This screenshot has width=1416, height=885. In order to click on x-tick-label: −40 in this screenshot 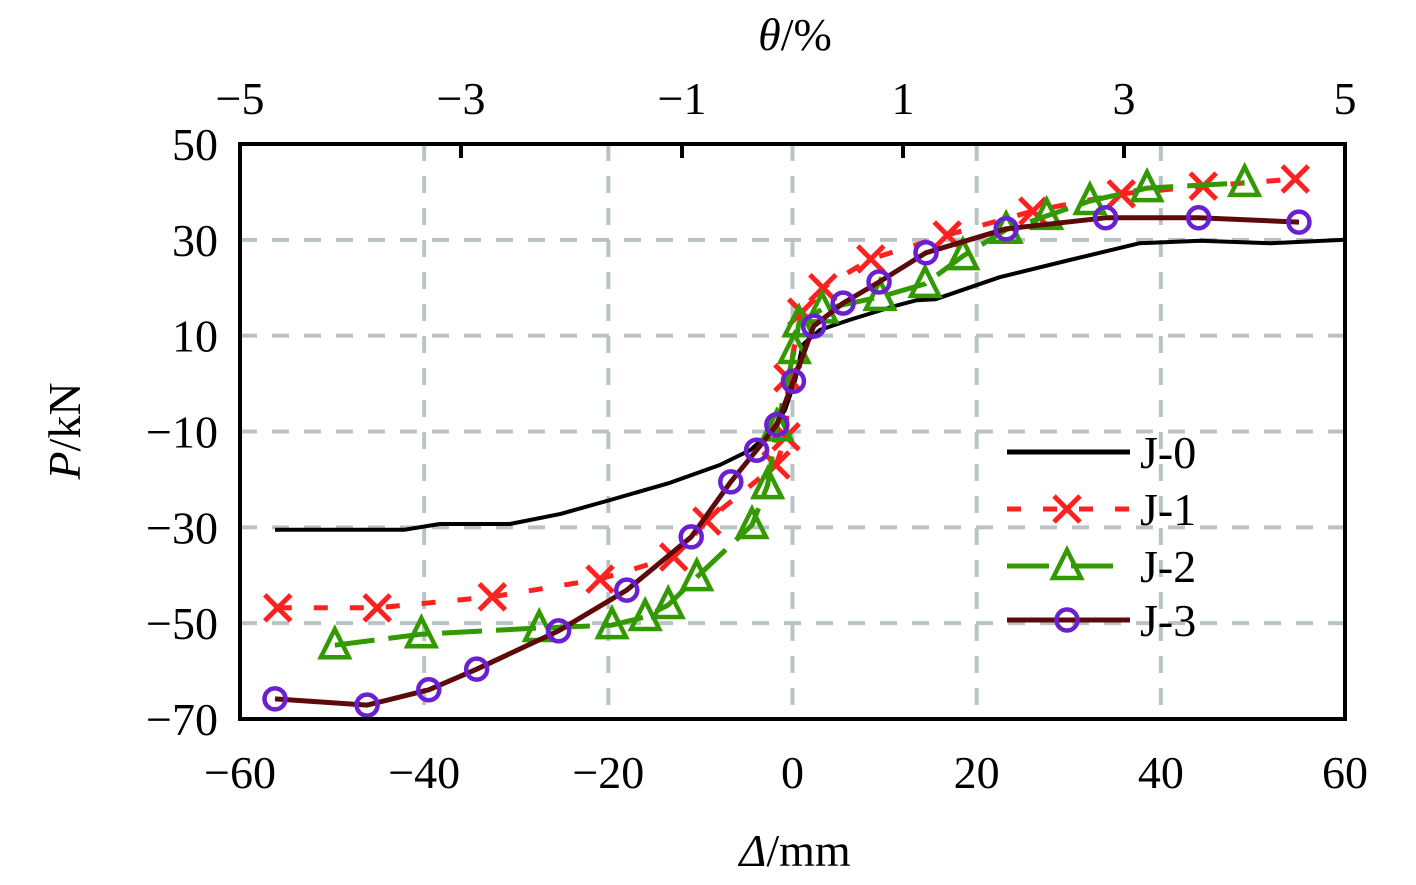, I will do `click(424, 772)`.